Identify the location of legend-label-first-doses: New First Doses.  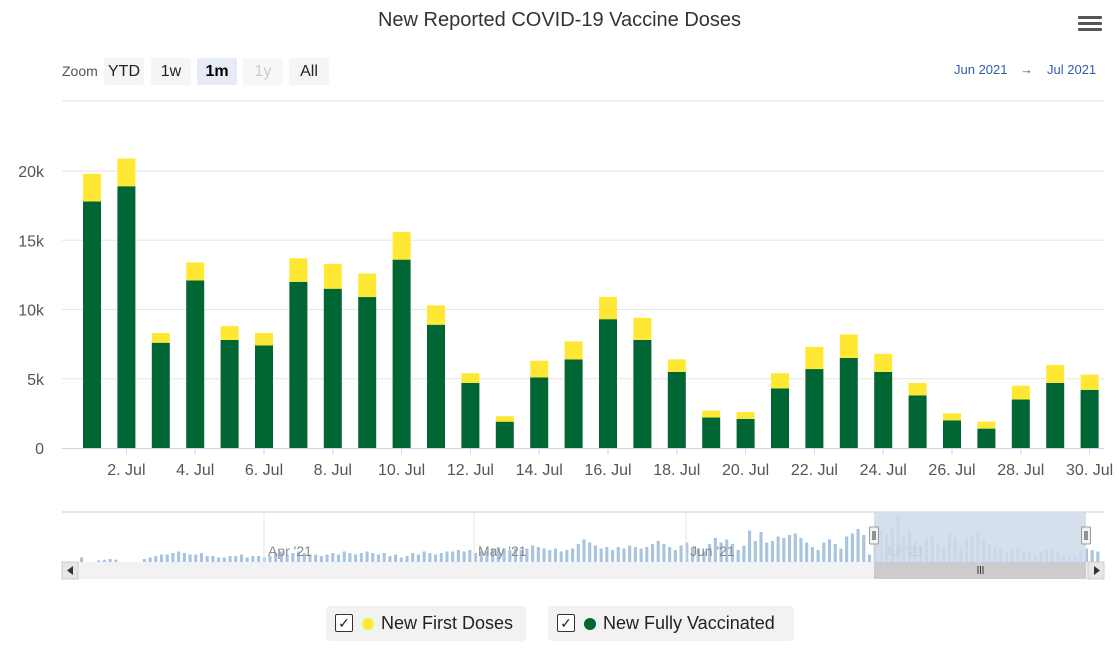
(447, 623).